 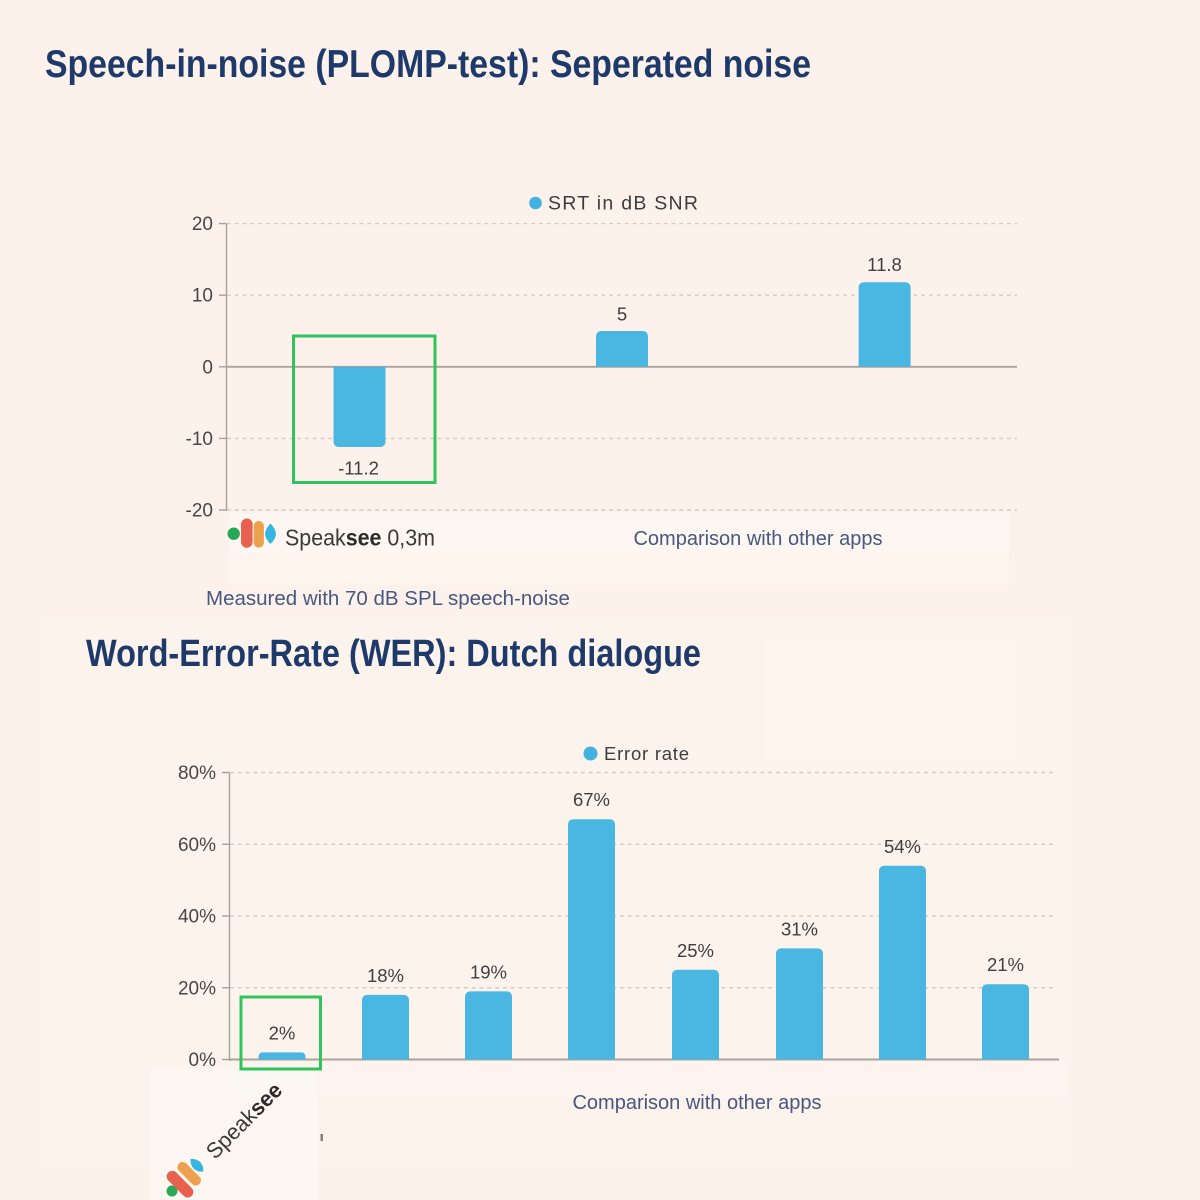 I want to click on svg-text: 67%, so click(x=591, y=799).